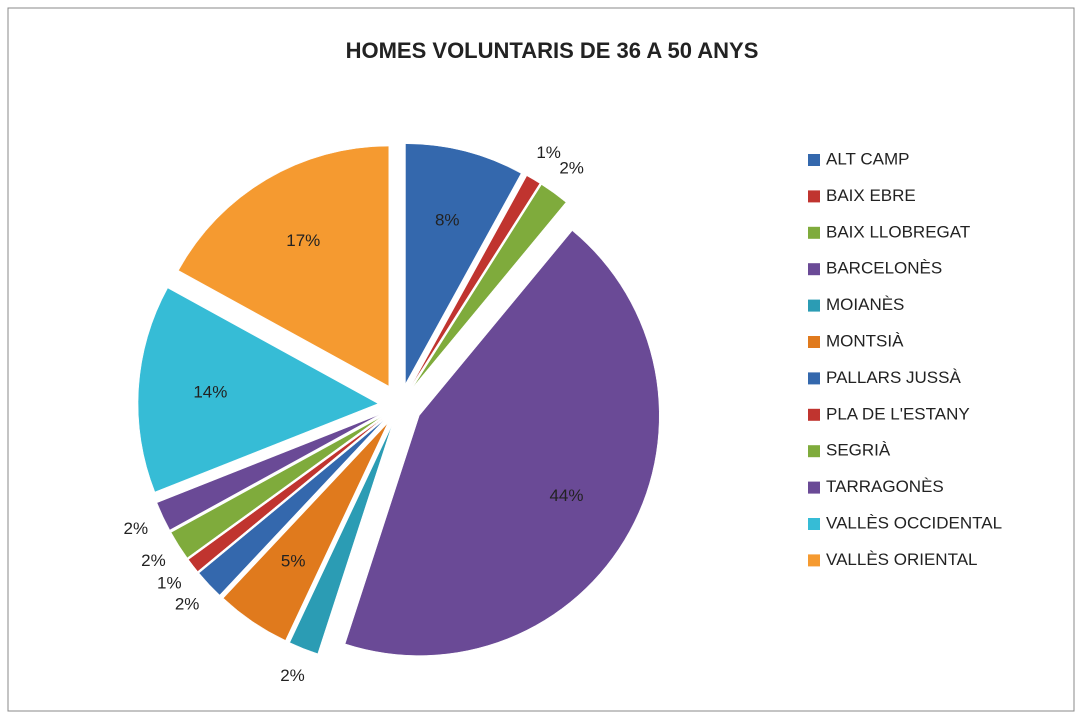 This screenshot has width=1082, height=724. I want to click on legend-label: VALLÈS ORIENTAL, so click(901, 559).